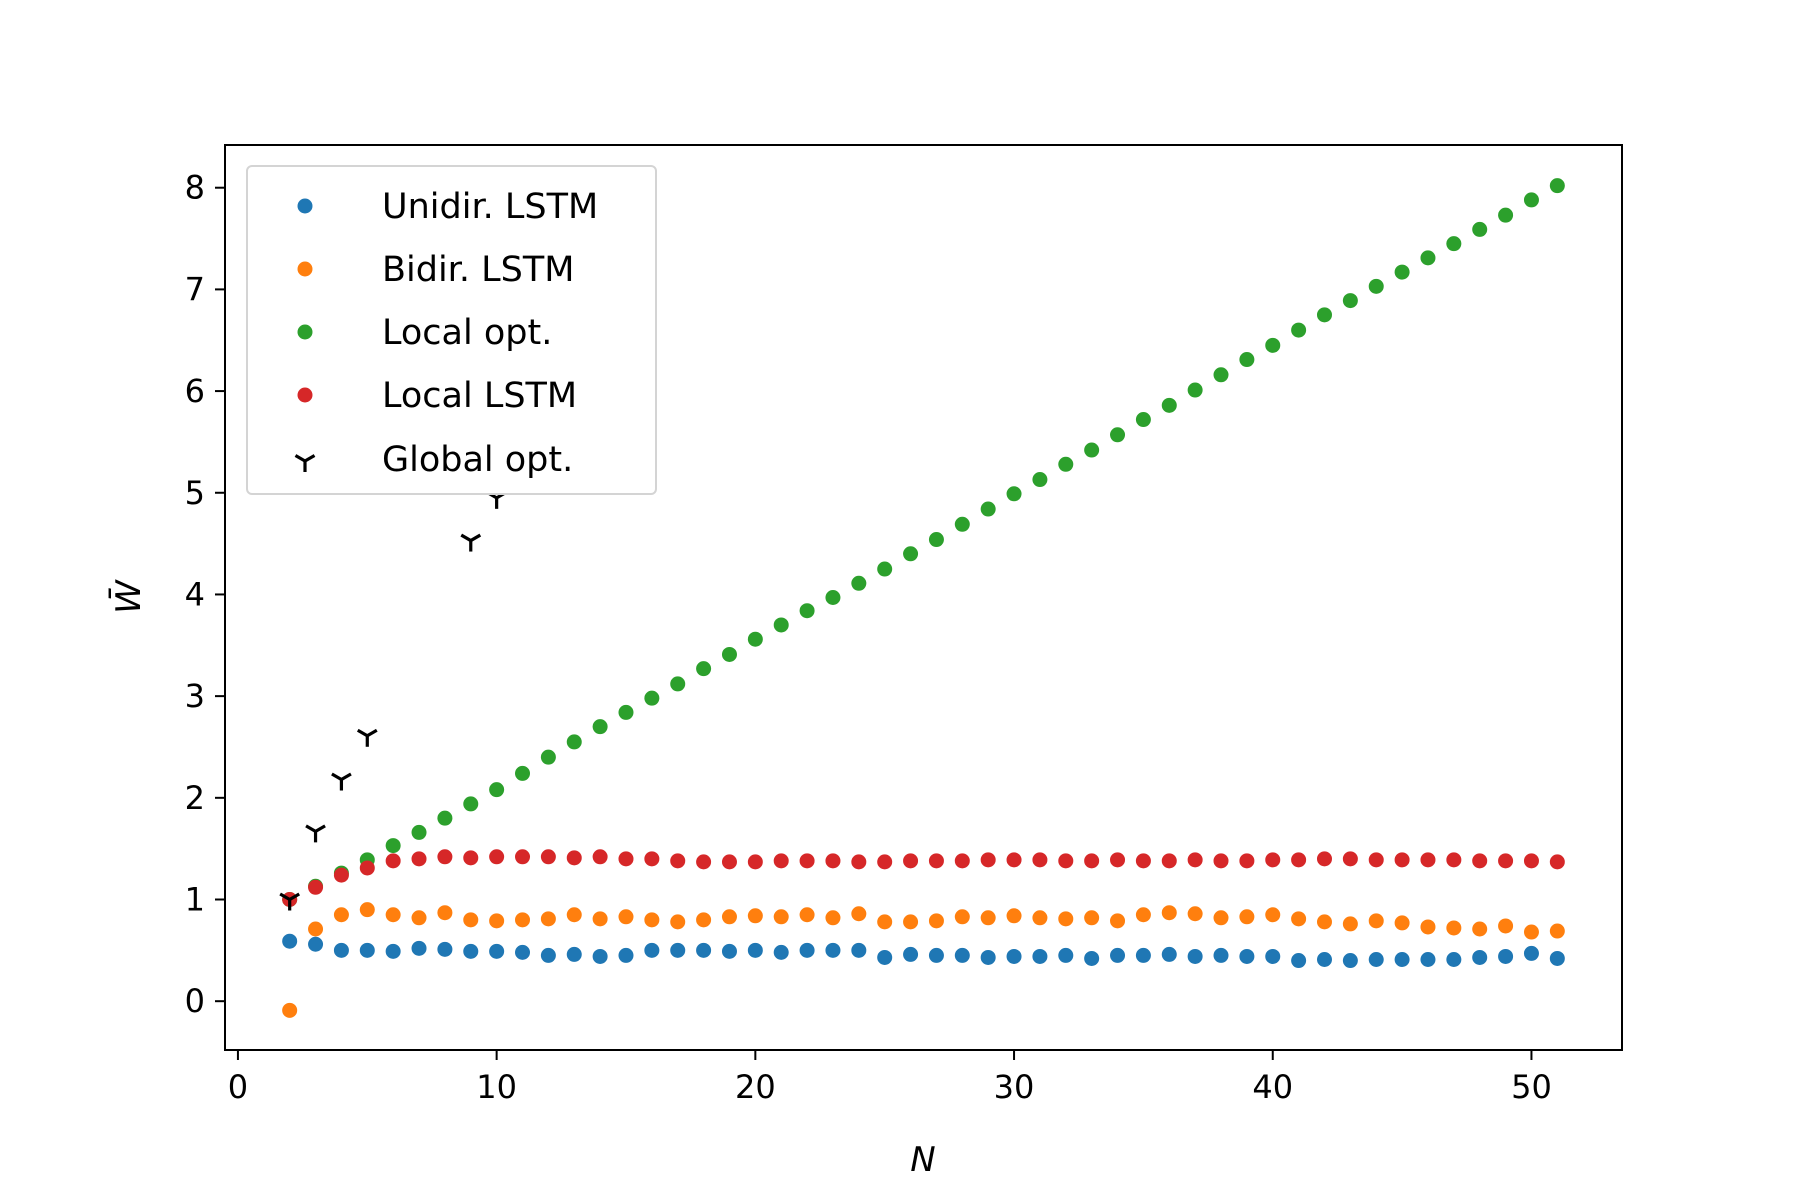 The height and width of the screenshot is (1200, 1800). What do you see at coordinates (195, 594) in the screenshot?
I see `y-tick-label: 4` at bounding box center [195, 594].